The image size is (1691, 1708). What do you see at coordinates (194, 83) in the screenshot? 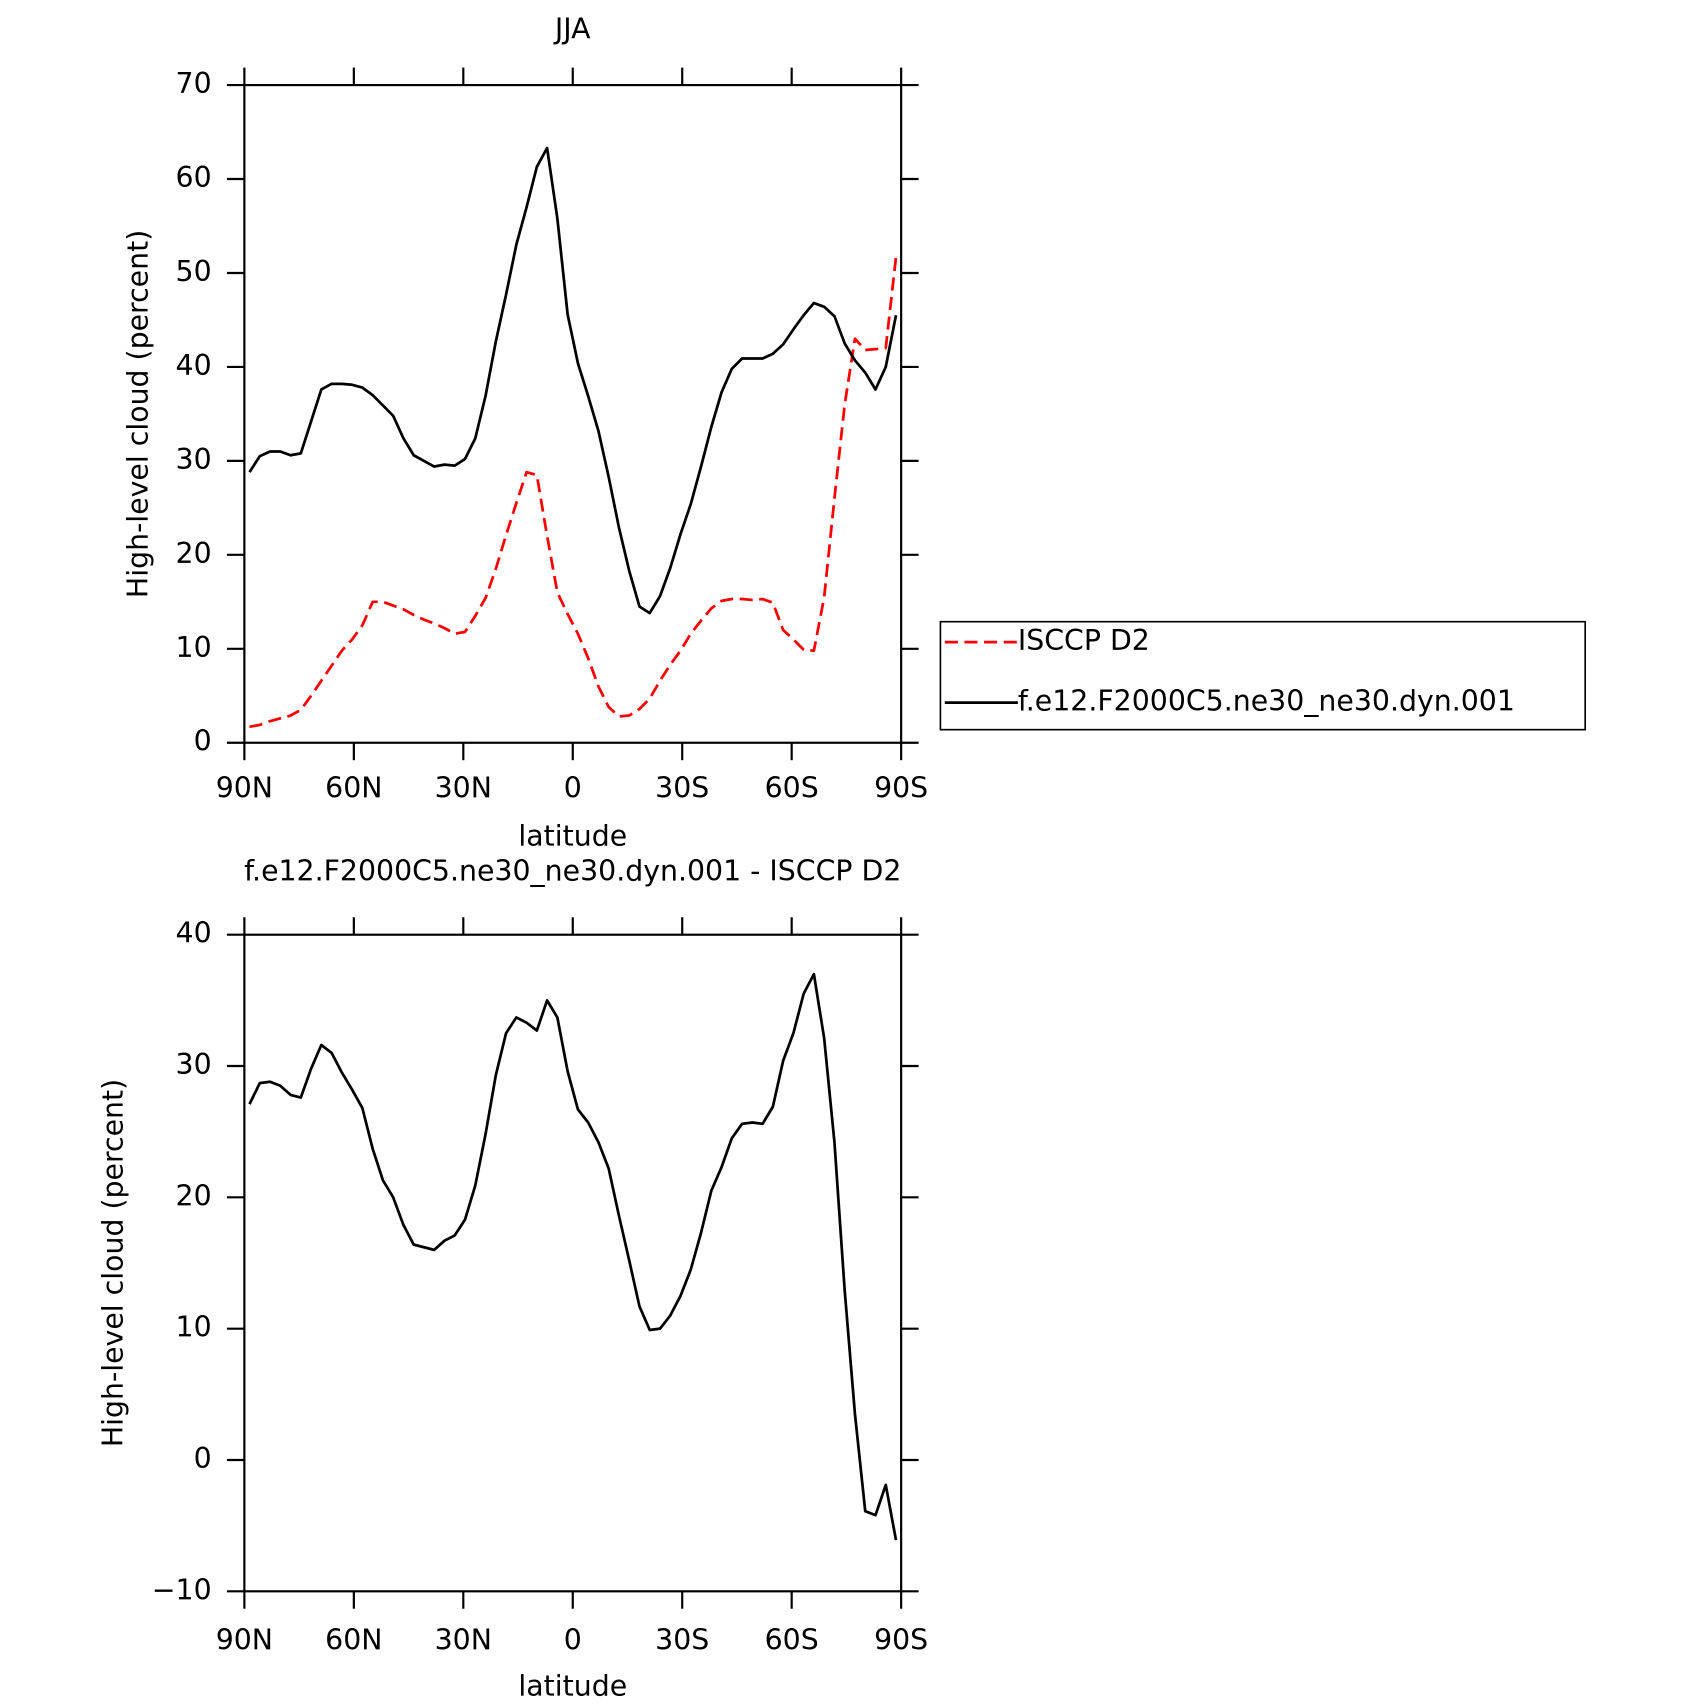
I see `y-tick-label: 70` at bounding box center [194, 83].